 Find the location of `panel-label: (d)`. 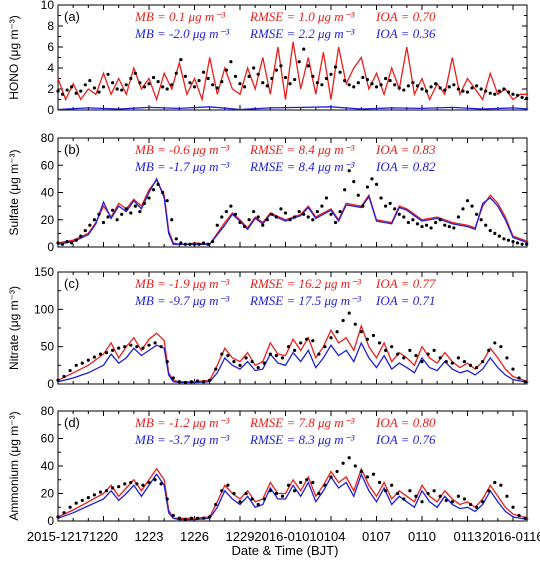

panel-label: (d) is located at coordinates (72, 422).